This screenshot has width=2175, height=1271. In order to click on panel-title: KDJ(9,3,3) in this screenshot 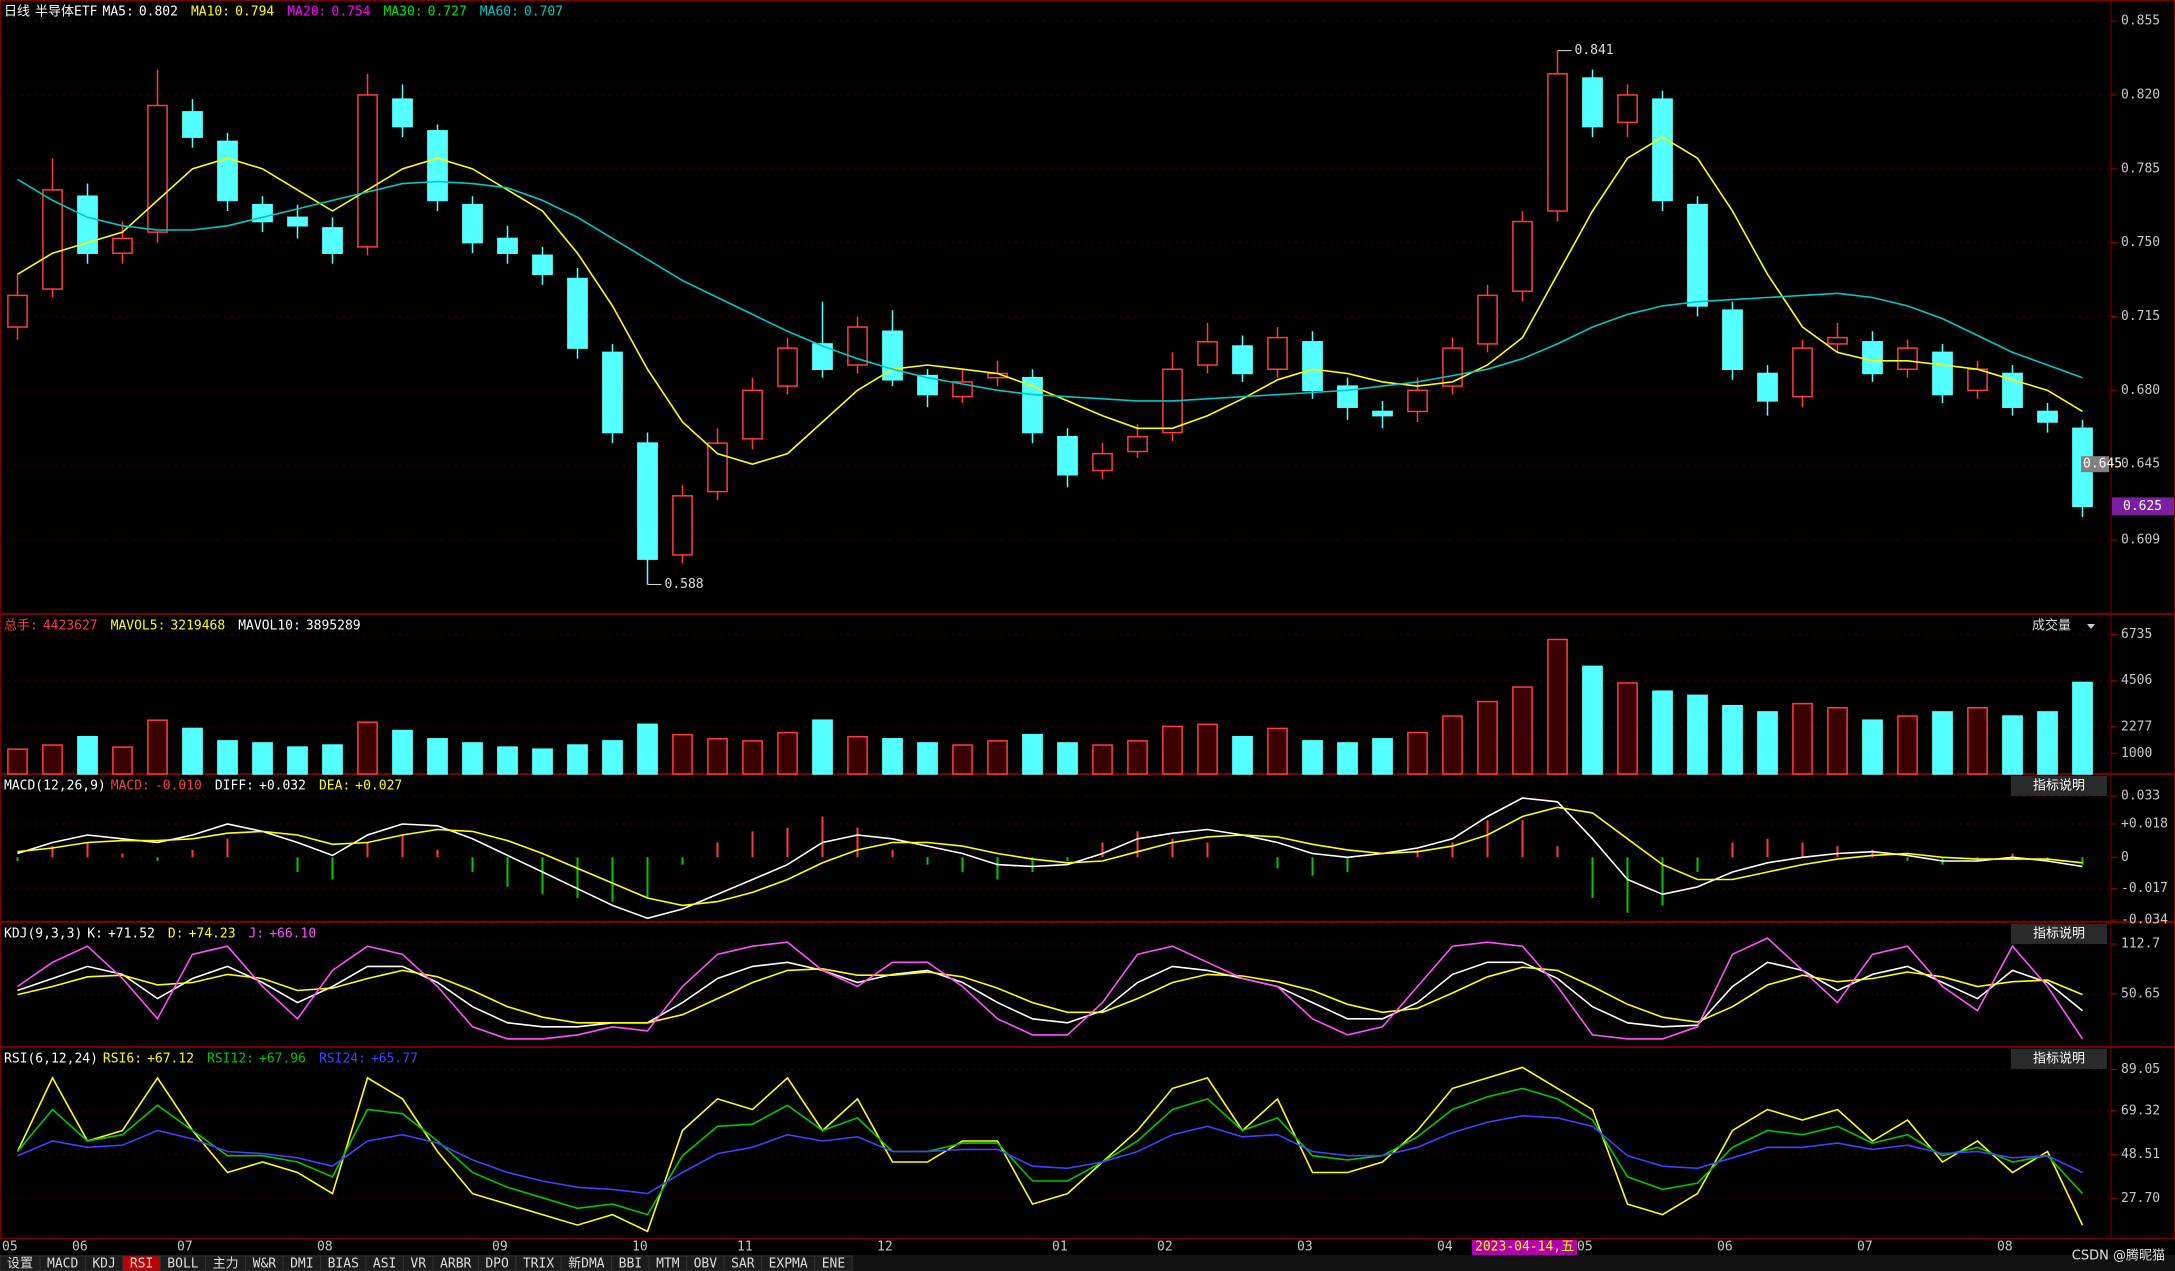, I will do `click(43, 934)`.